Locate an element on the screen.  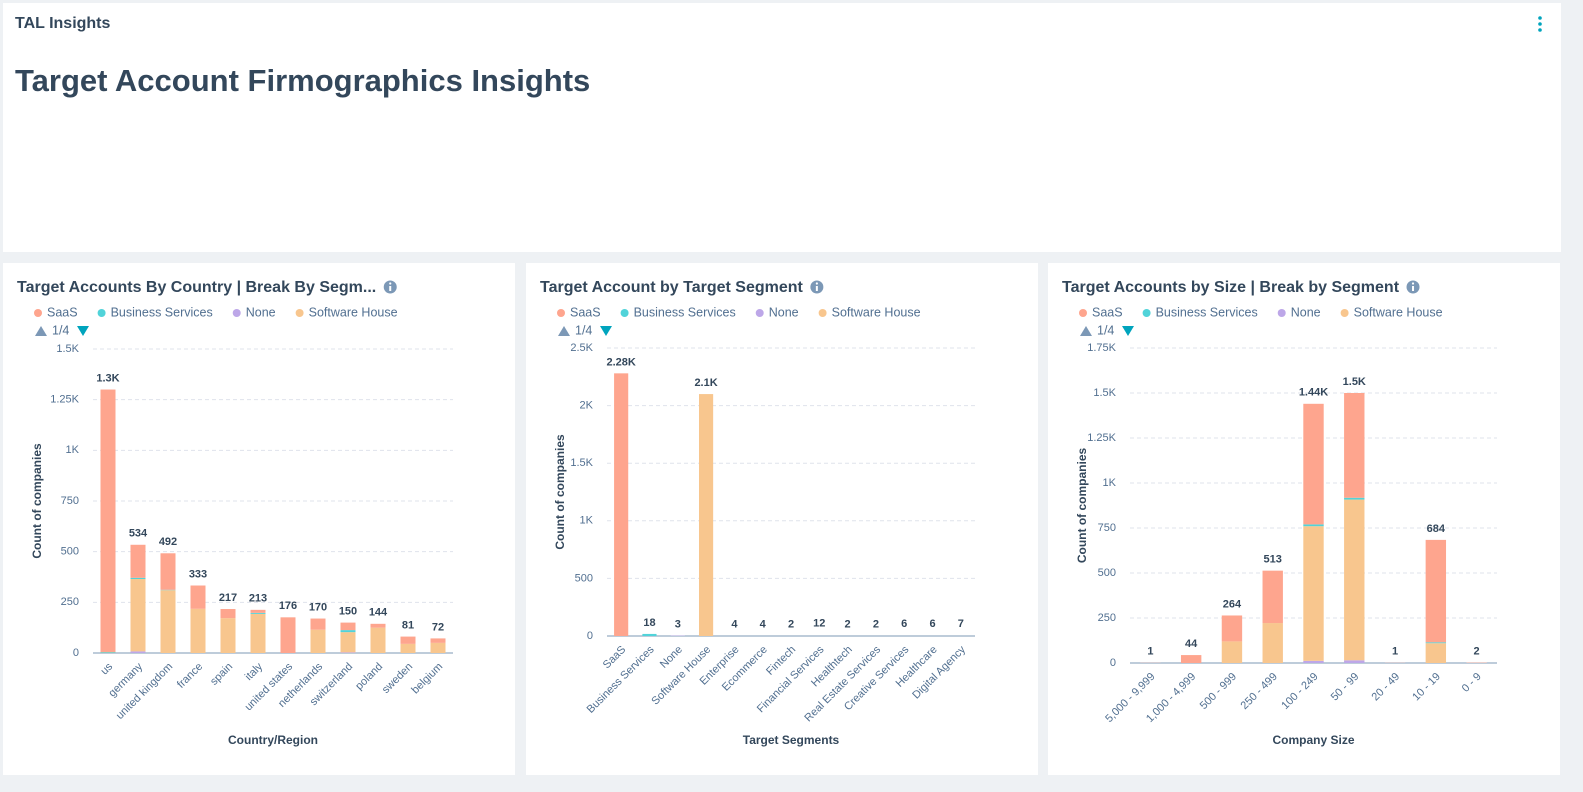
total-label: 44 is located at coordinates (1191, 644).